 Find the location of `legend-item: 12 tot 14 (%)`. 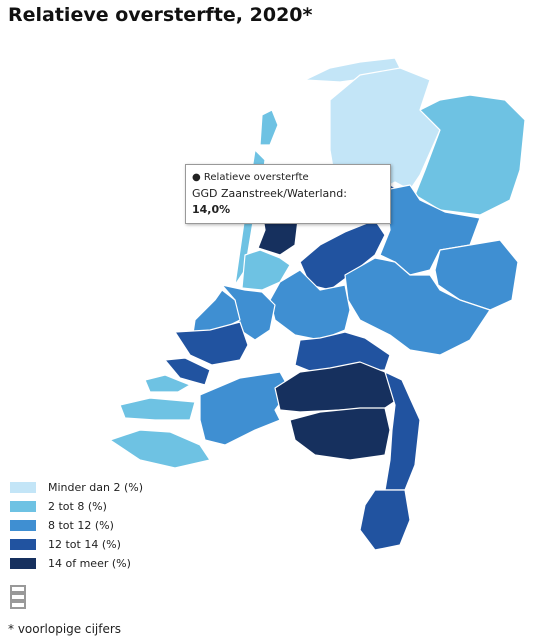

legend-item: 12 tot 14 (%) is located at coordinates (76, 544).